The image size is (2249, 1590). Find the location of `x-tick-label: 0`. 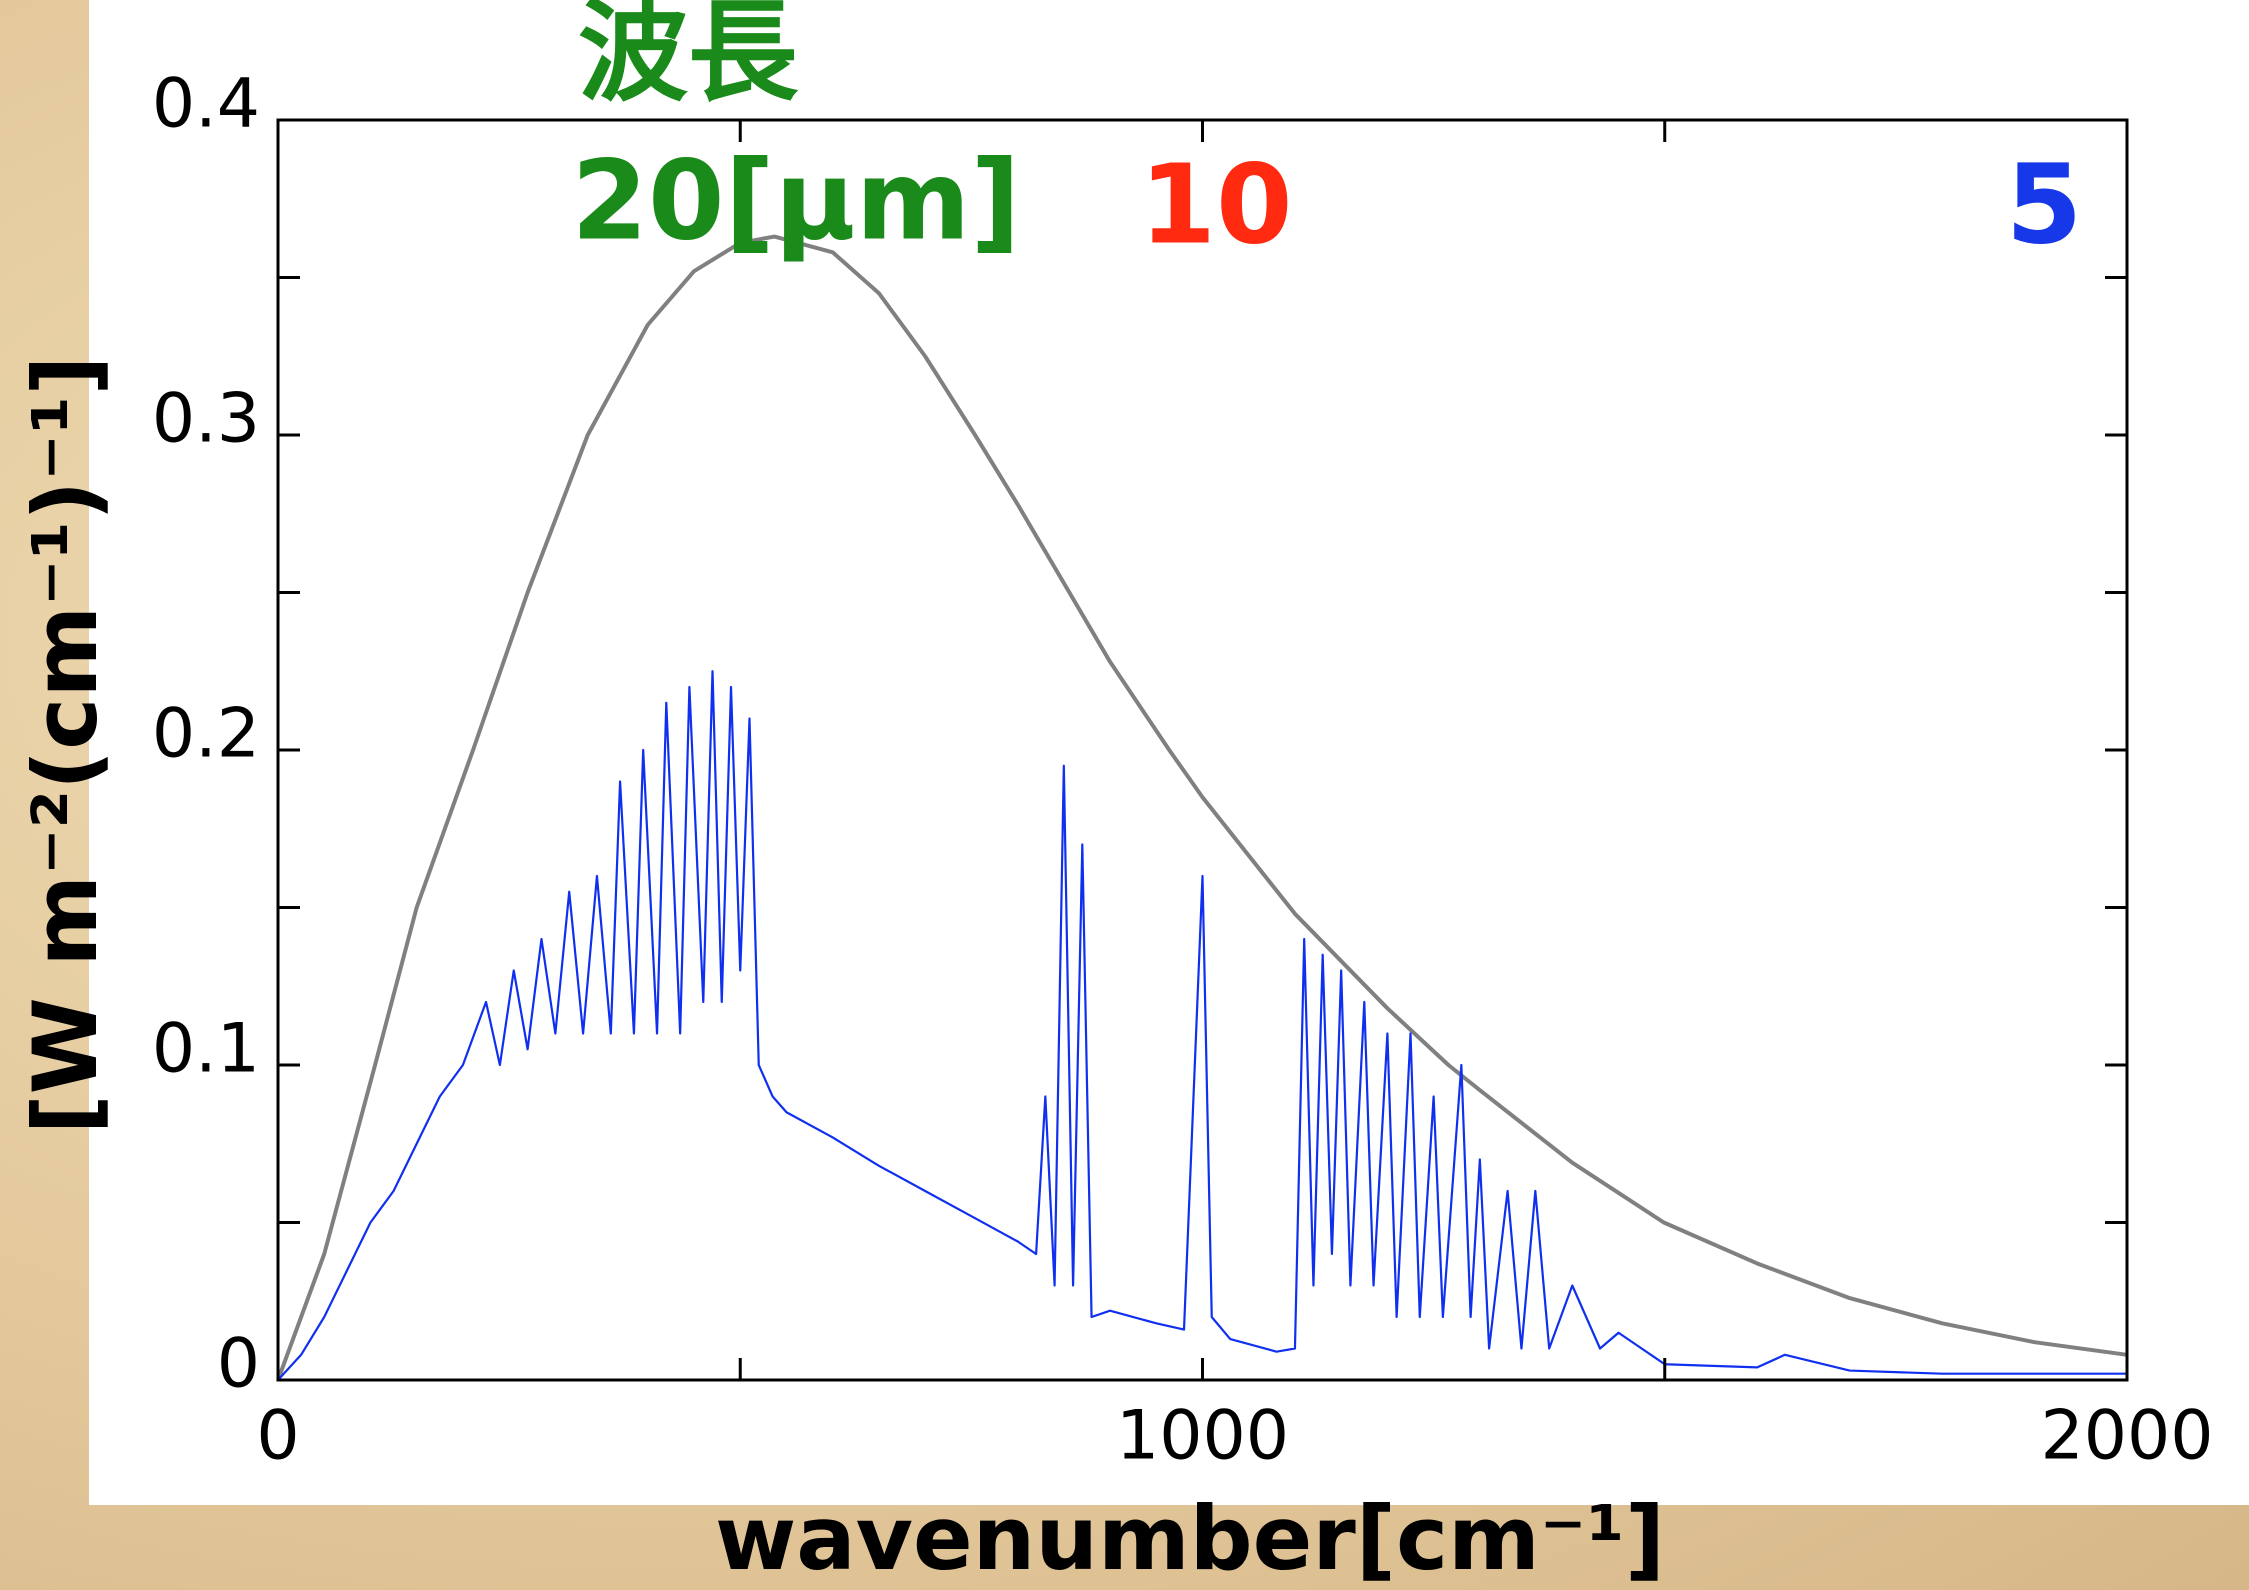

x-tick-label: 0 is located at coordinates (277, 1436).